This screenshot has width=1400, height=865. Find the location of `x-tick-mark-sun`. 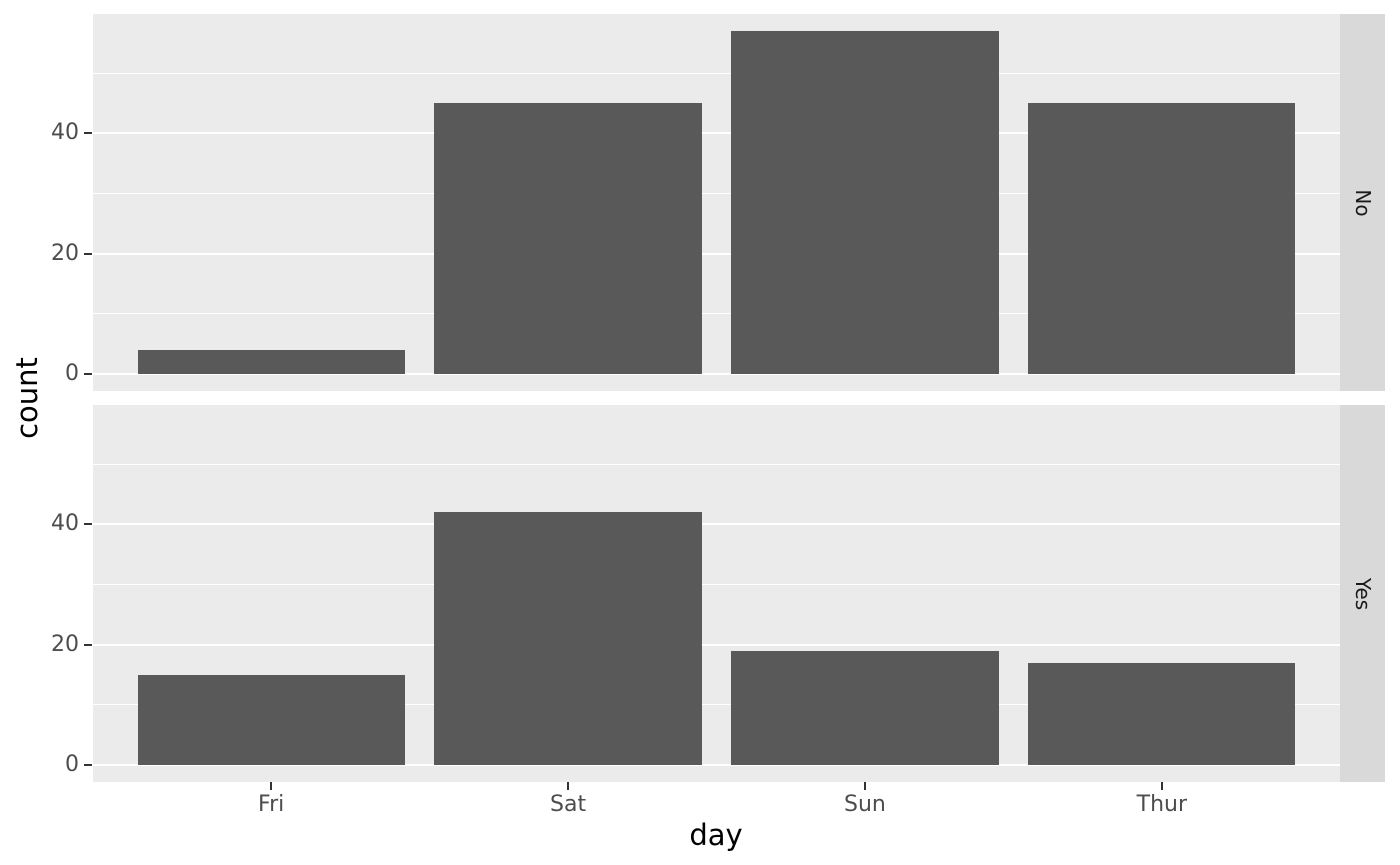

x-tick-mark-sun is located at coordinates (864, 786).